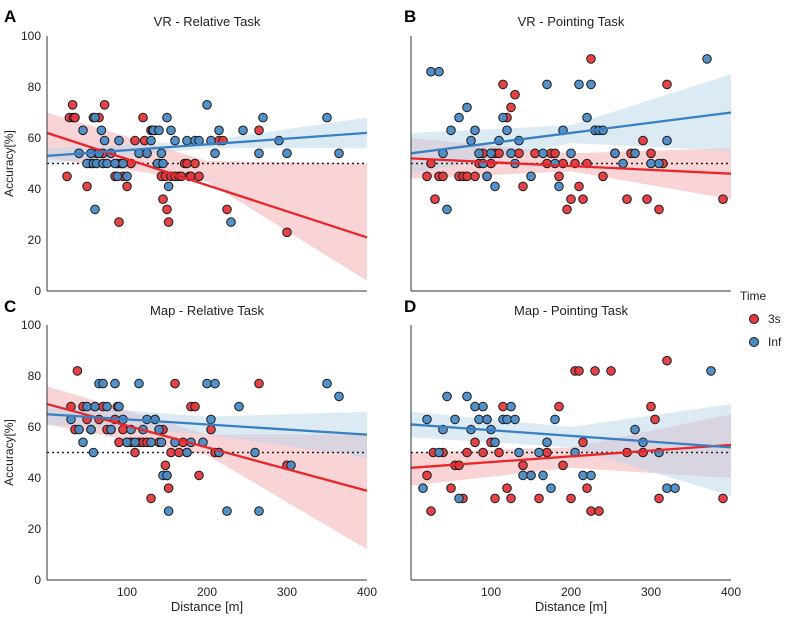 The width and height of the screenshot is (796, 617). What do you see at coordinates (765, 330) in the screenshot?
I see `legend-items: 3s Inf` at bounding box center [765, 330].